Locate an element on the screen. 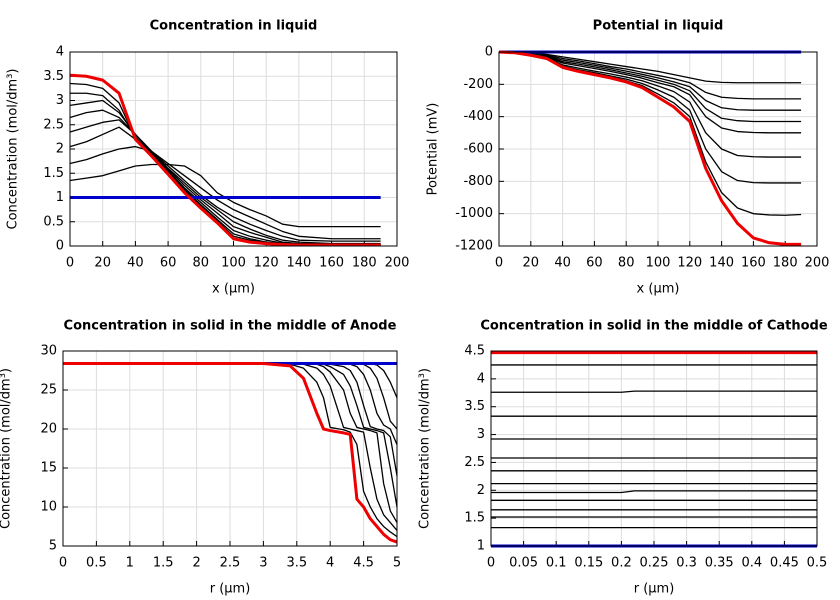  chart-title: Concentration in liquid is located at coordinates (234, 26).